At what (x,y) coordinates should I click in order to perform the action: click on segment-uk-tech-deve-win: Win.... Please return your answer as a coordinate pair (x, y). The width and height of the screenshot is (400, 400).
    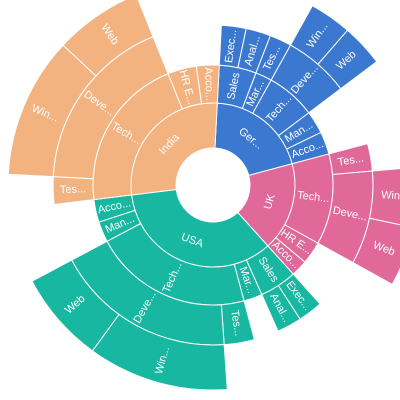
    Looking at the image, I should click on (384, 197).